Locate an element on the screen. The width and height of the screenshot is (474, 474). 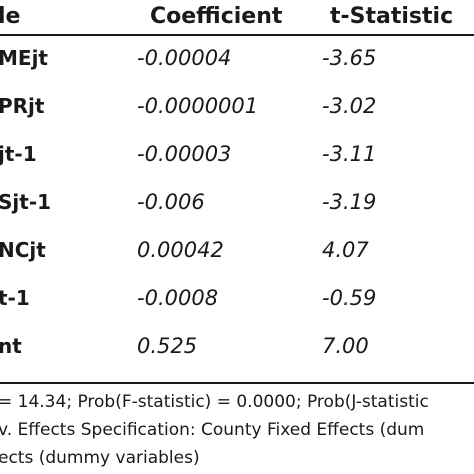
coefficient-cell: -0.006 is located at coordinates (171, 202).